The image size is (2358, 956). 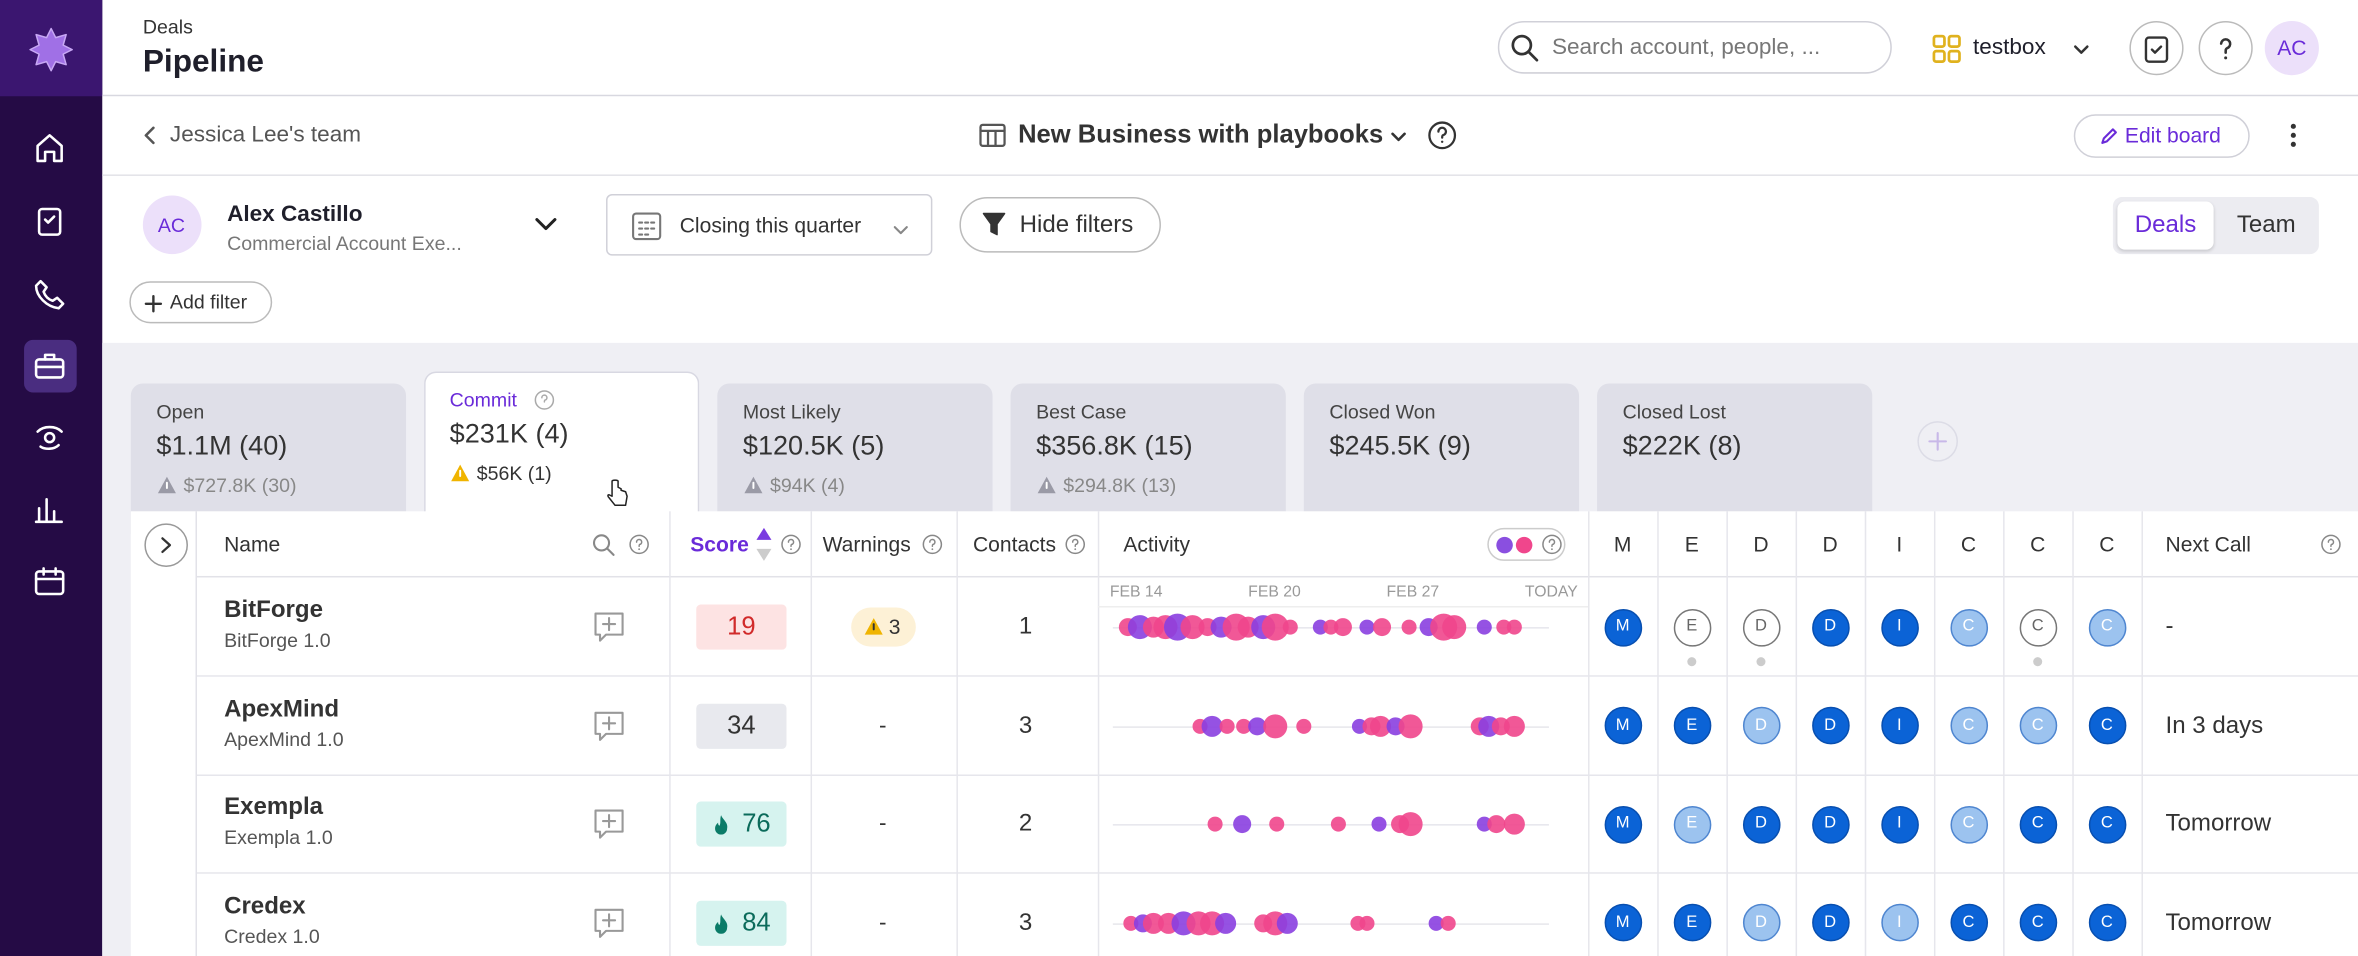 What do you see at coordinates (273, 610) in the screenshot?
I see `deal-name: BitForge` at bounding box center [273, 610].